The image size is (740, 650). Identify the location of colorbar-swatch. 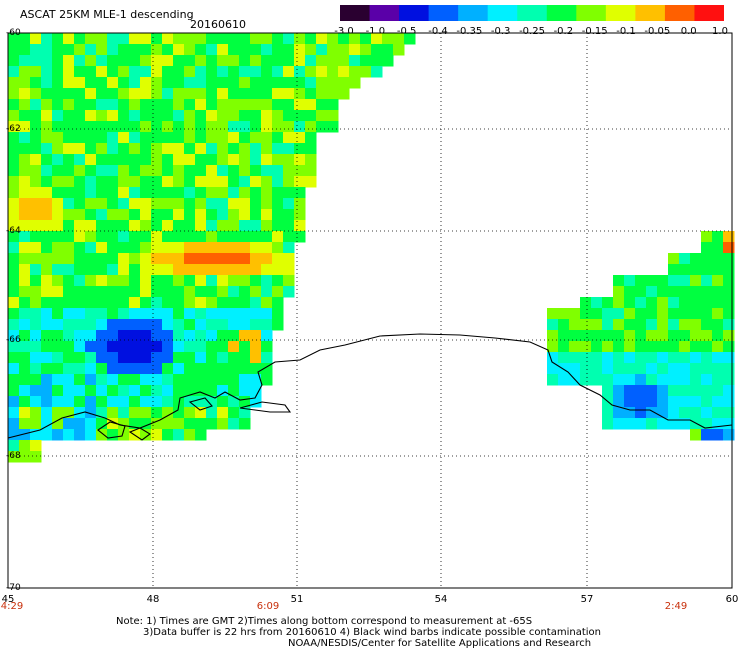
(443, 13).